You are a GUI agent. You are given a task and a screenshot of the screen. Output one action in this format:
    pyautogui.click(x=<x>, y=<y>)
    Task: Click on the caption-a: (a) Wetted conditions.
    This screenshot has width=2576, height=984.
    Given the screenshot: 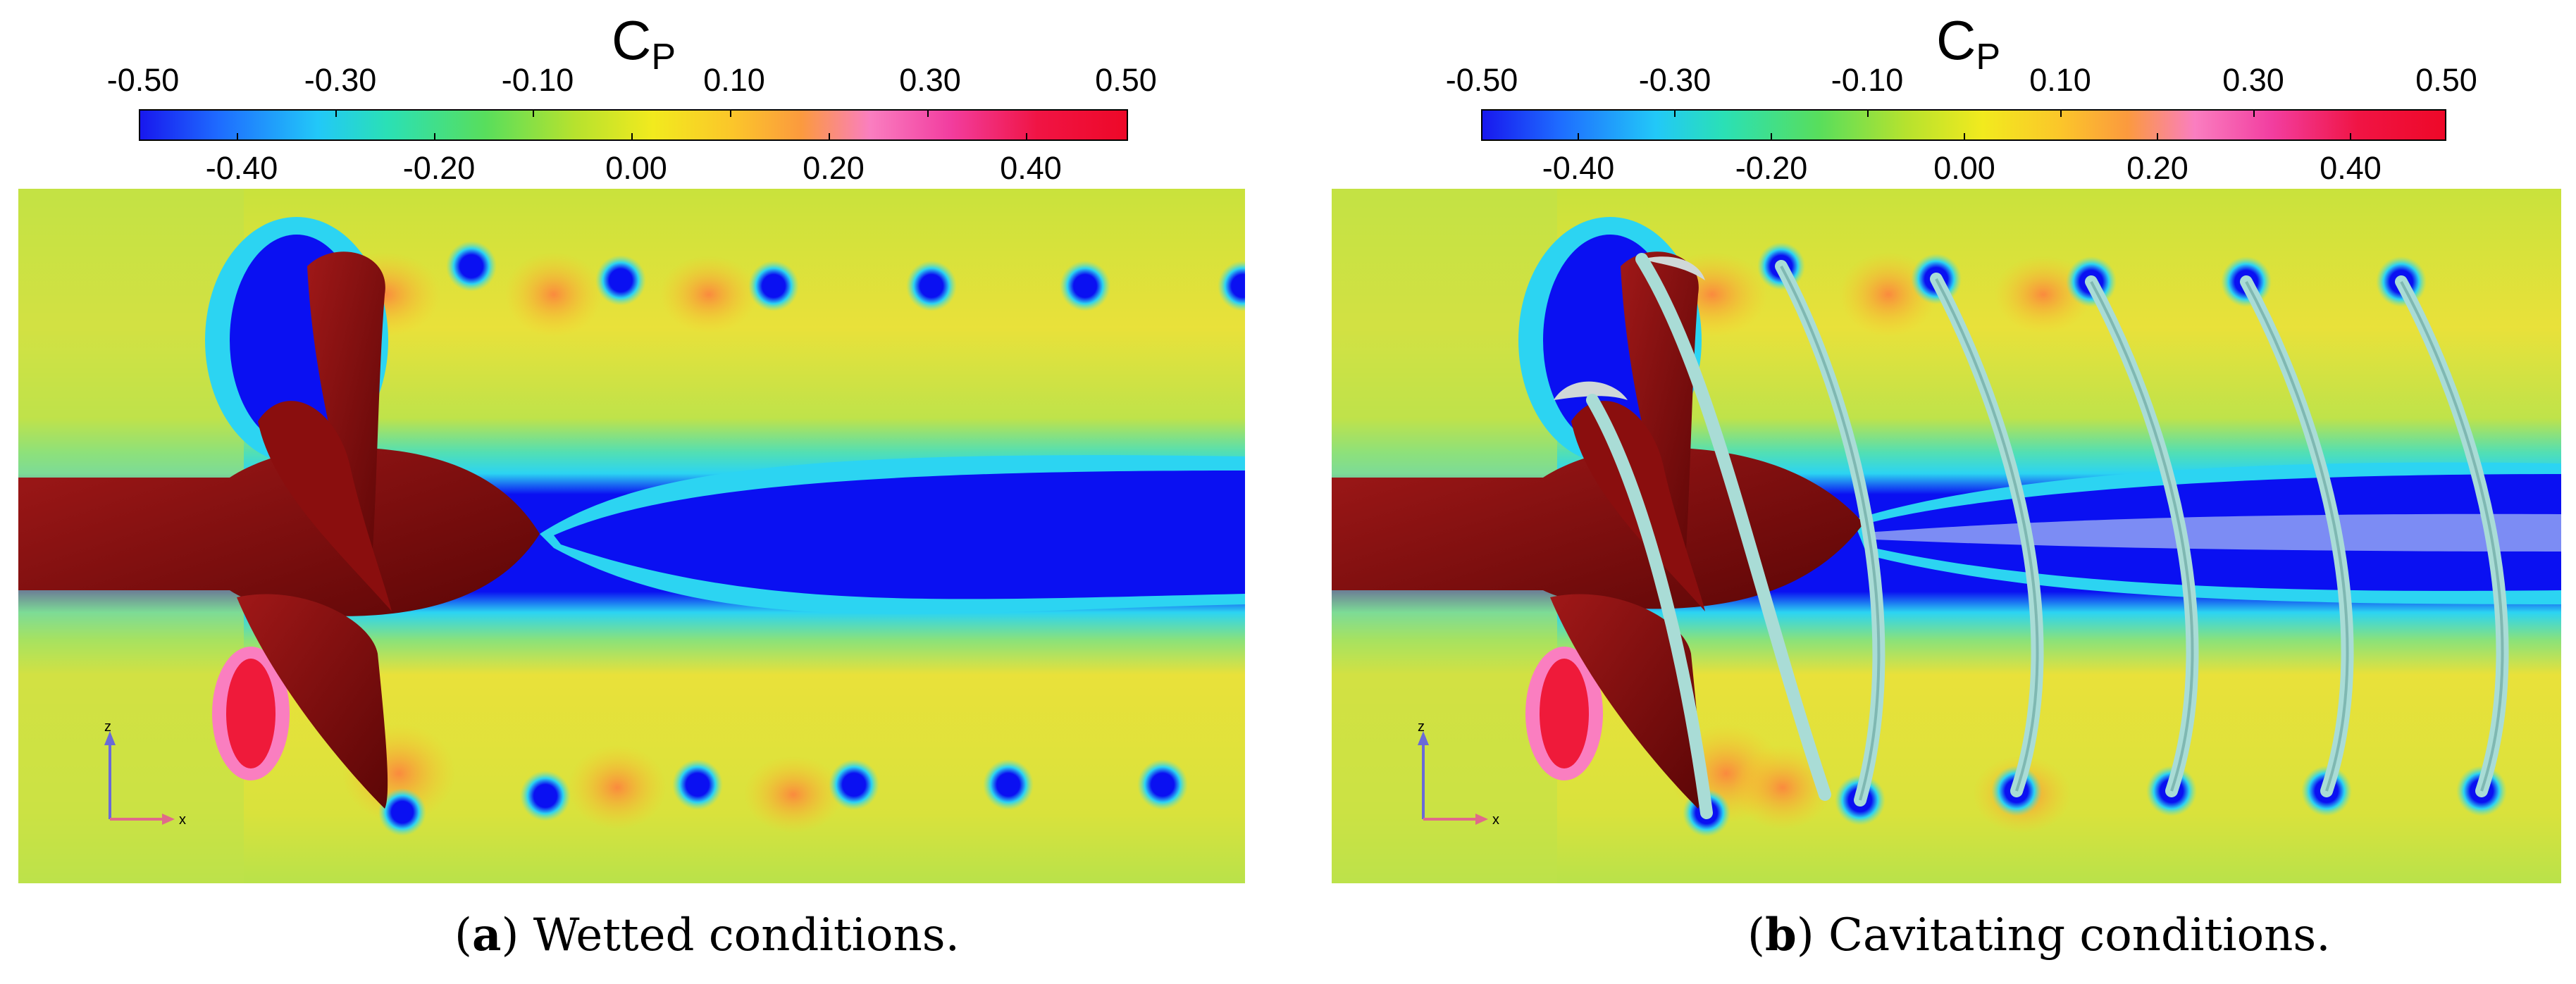 What is the action you would take?
    pyautogui.click(x=707, y=935)
    